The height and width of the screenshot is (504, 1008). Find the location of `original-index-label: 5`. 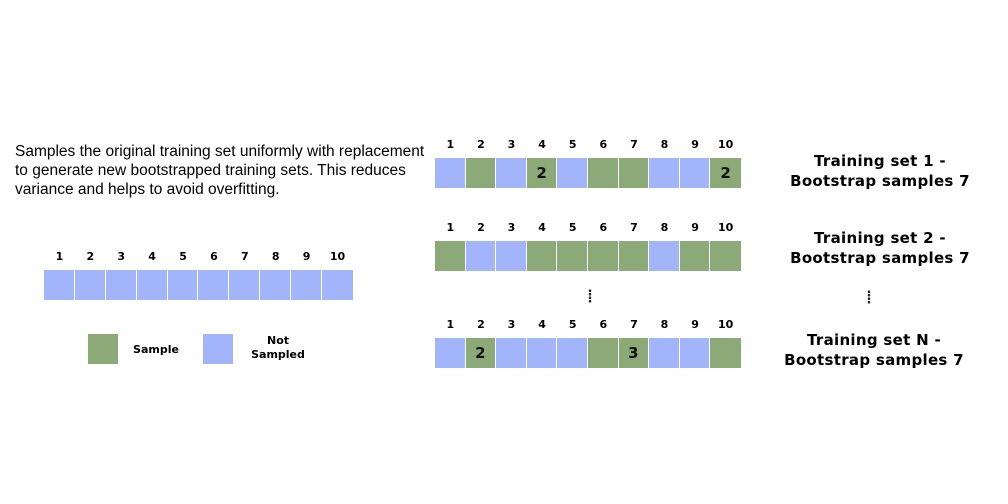

original-index-label: 5 is located at coordinates (183, 256).